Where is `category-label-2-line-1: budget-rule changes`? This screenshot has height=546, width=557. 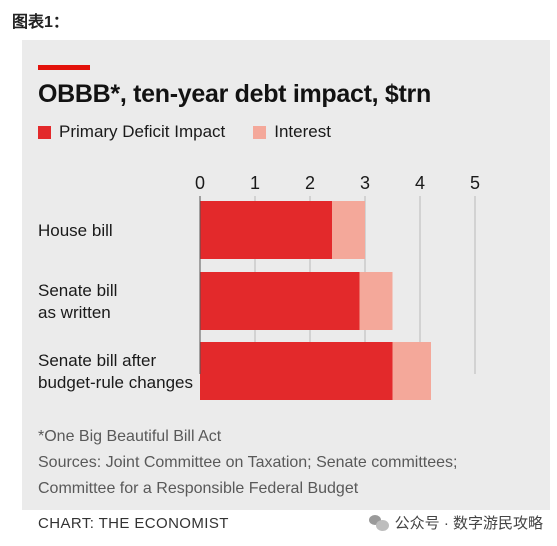 category-label-2-line-1: budget-rule changes is located at coordinates (115, 382).